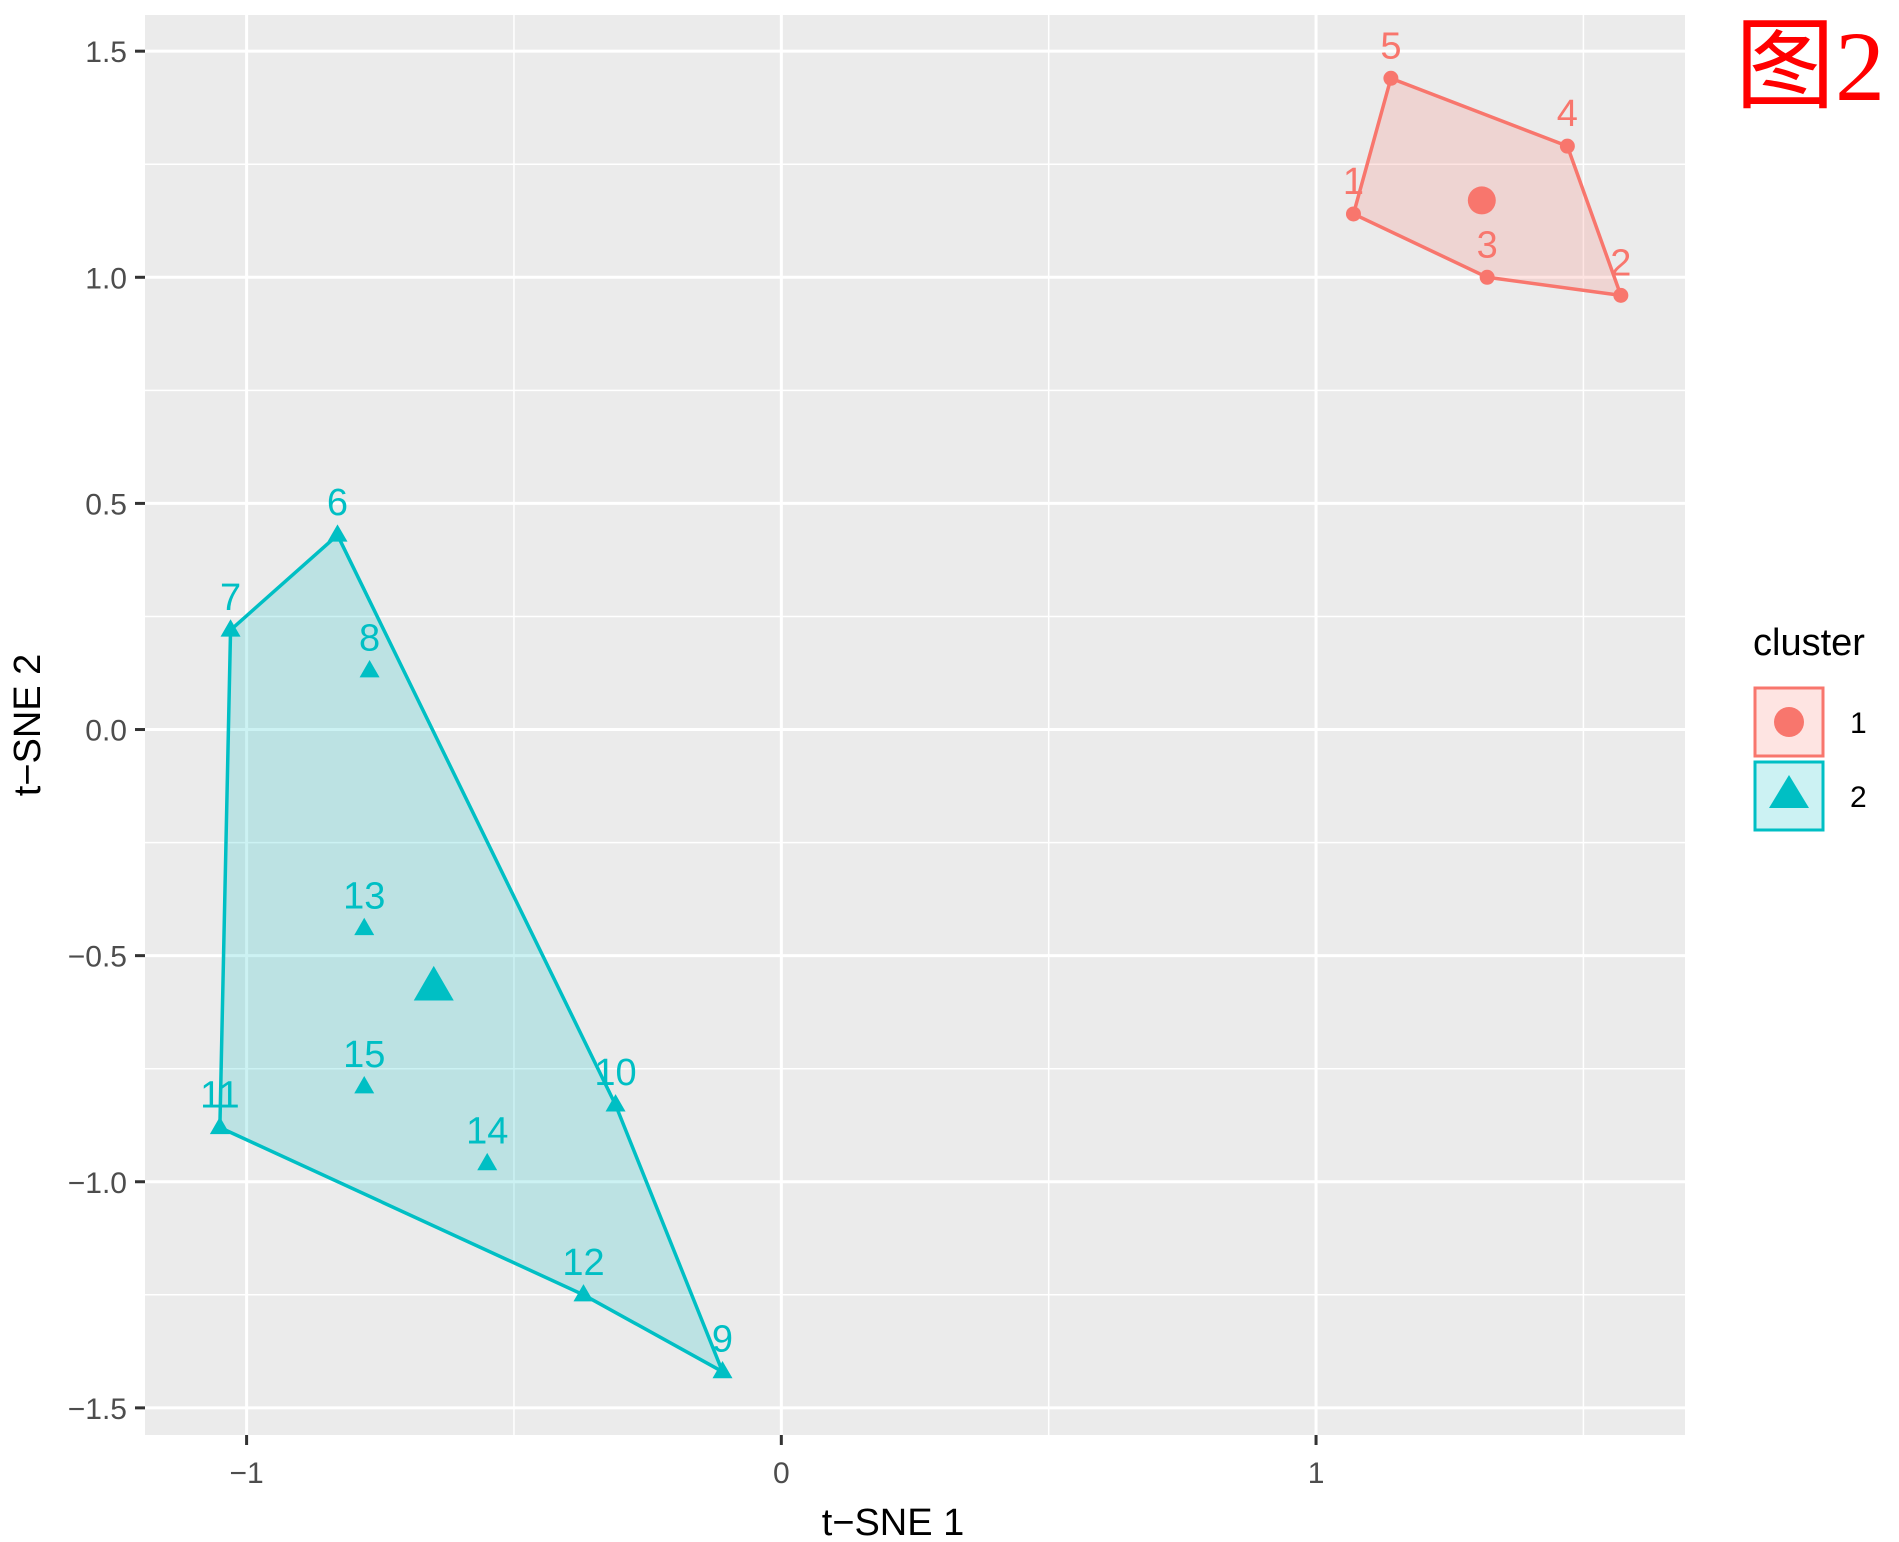  I want to click on legend-circle-marker, so click(1789, 722).